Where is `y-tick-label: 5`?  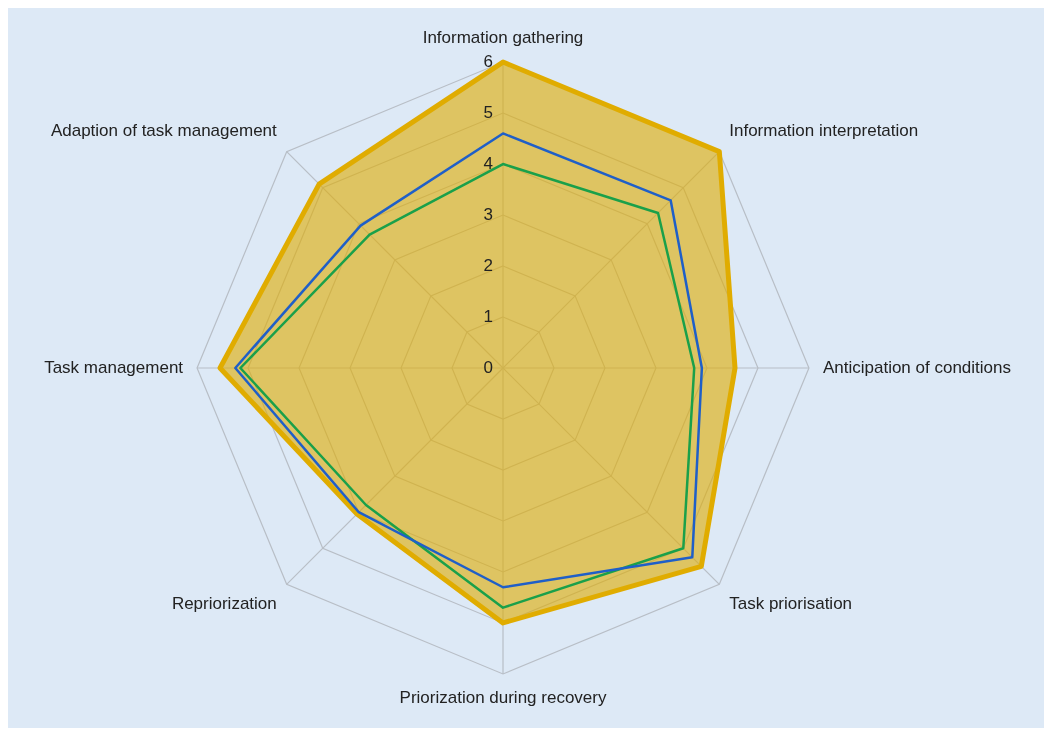 y-tick-label: 5 is located at coordinates (488, 112).